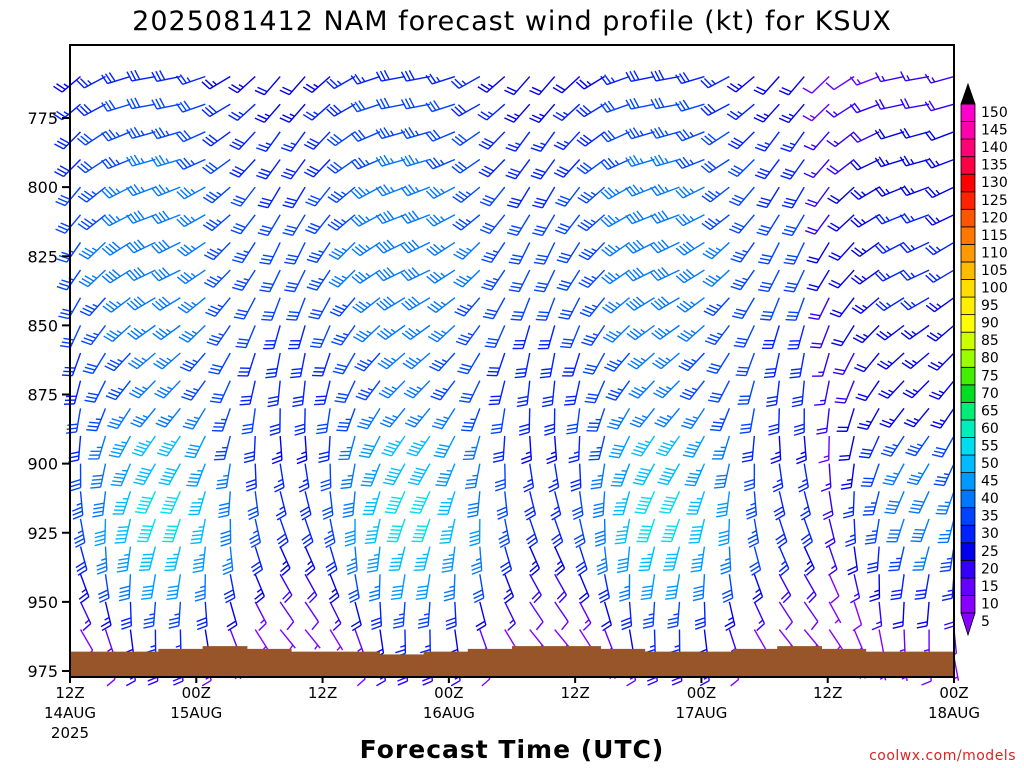  I want to click on x-tick-label: 12Z, so click(69, 693).